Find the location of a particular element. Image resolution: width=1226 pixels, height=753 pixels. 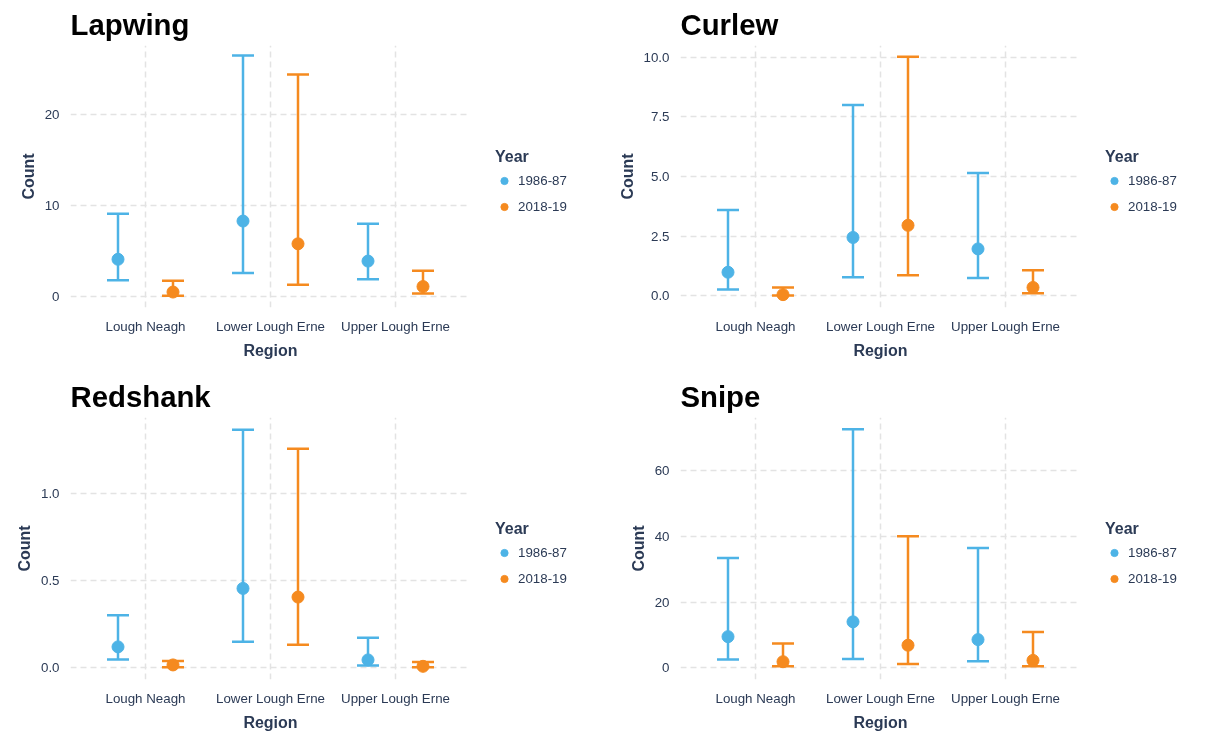

y-tick-label: 40 is located at coordinates (662, 536).